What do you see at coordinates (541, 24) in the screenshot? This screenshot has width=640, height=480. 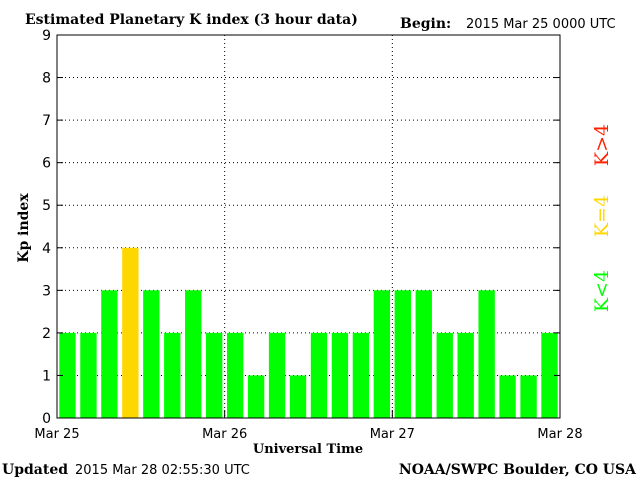 I see `begin-value: 2015 Mar 25 0000 UTC` at bounding box center [541, 24].